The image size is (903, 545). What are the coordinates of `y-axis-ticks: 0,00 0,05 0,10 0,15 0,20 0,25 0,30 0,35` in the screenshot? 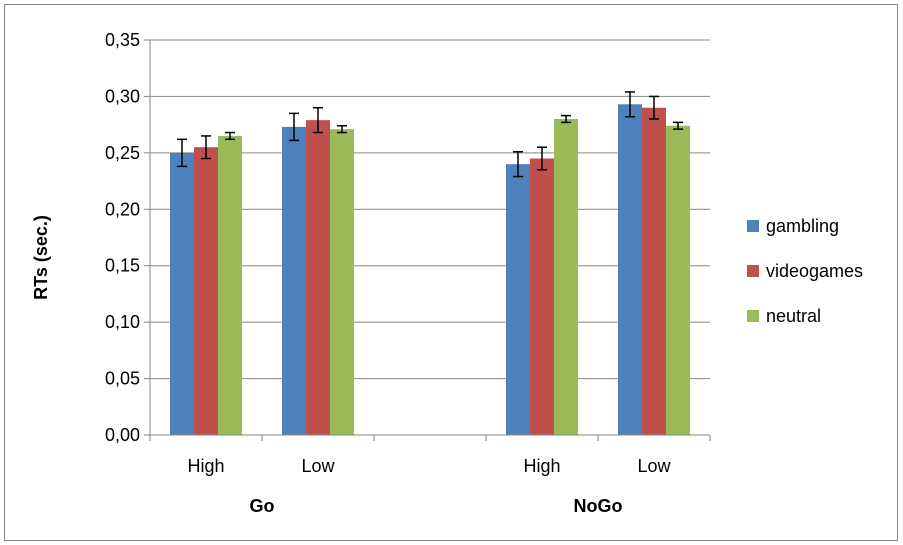 It's located at (127, 237).